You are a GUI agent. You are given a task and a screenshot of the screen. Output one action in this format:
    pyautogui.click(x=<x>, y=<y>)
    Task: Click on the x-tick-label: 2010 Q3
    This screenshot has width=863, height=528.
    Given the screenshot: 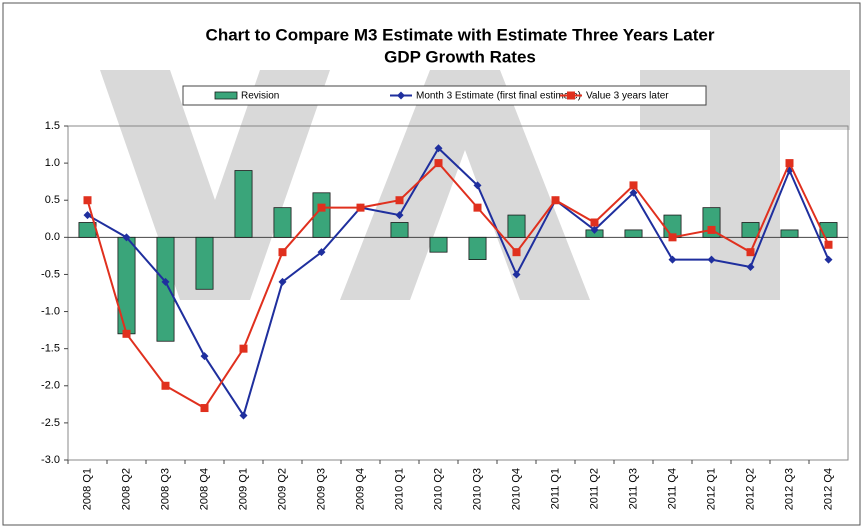 What is the action you would take?
    pyautogui.click(x=477, y=489)
    